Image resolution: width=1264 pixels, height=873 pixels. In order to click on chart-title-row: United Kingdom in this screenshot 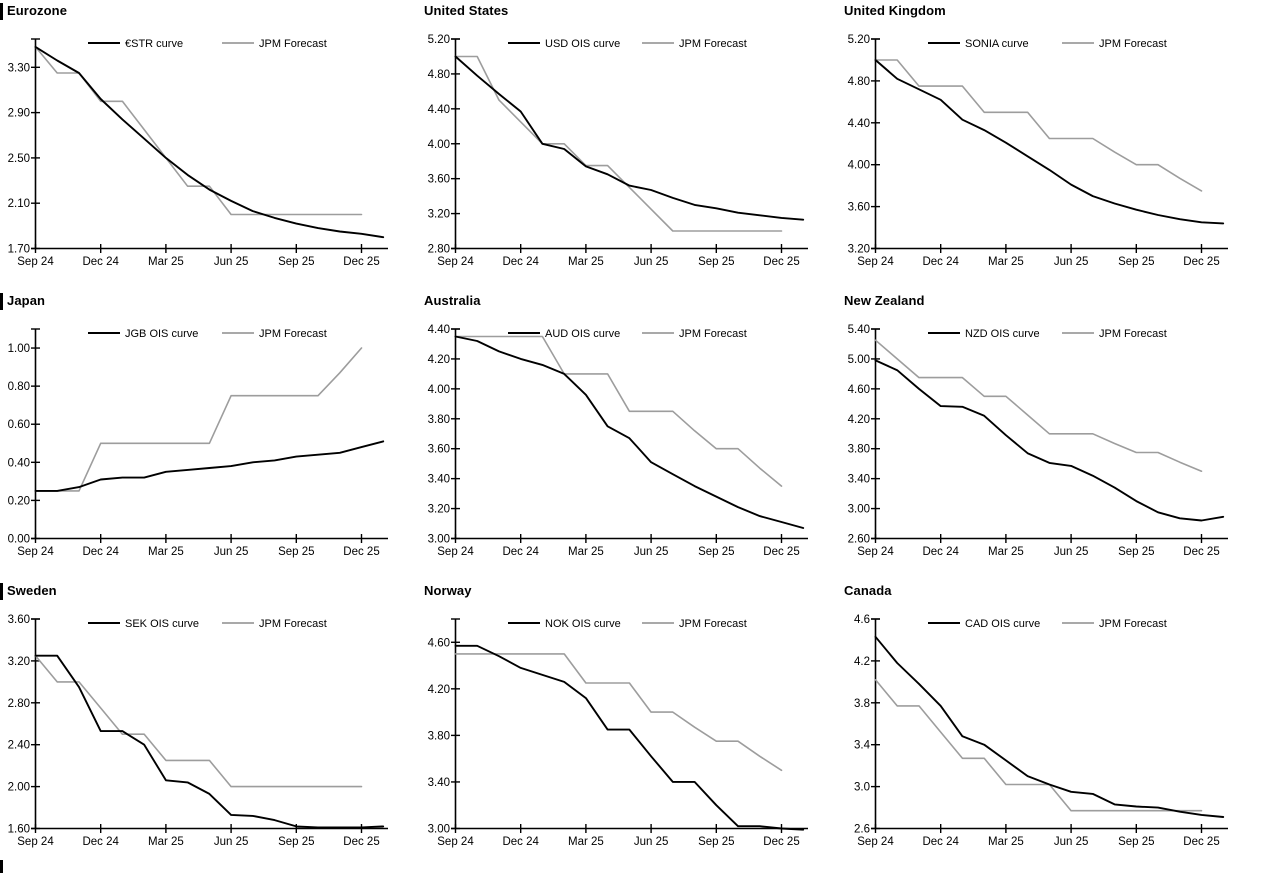, I will do `click(1052, 12)`.